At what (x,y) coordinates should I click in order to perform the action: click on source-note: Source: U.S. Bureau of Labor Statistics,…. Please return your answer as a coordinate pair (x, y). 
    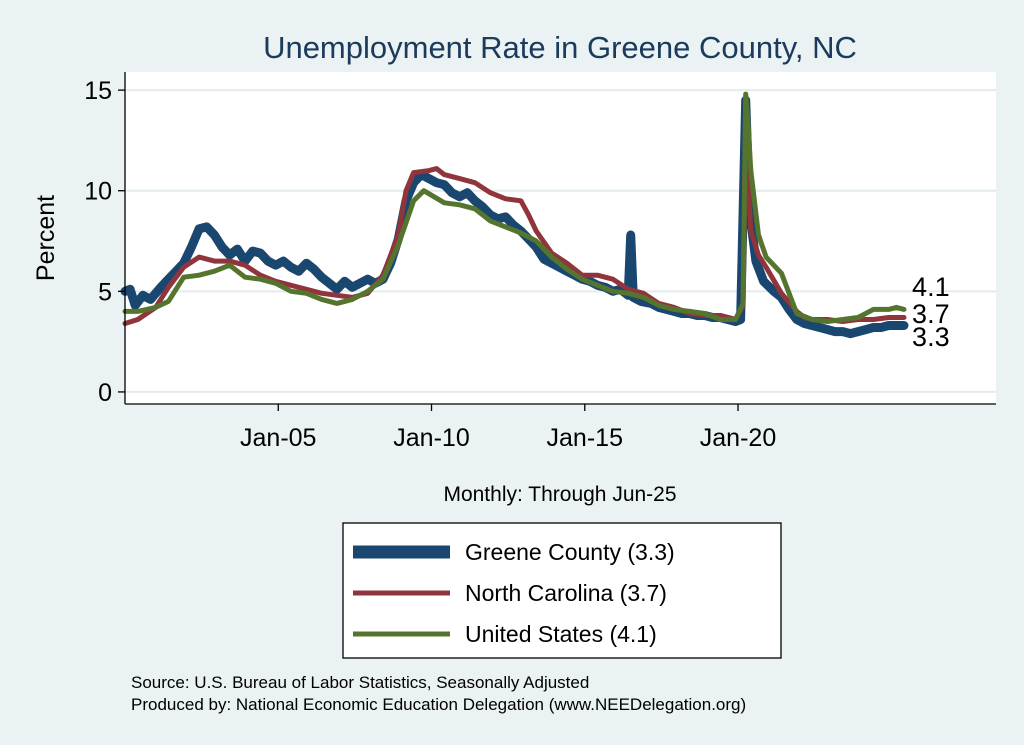
    Looking at the image, I should click on (360, 682).